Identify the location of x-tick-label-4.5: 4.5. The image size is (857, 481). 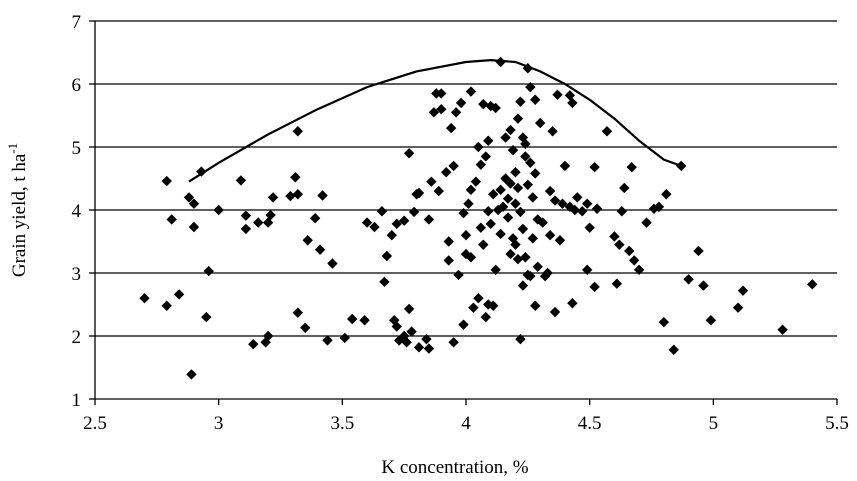
(590, 423).